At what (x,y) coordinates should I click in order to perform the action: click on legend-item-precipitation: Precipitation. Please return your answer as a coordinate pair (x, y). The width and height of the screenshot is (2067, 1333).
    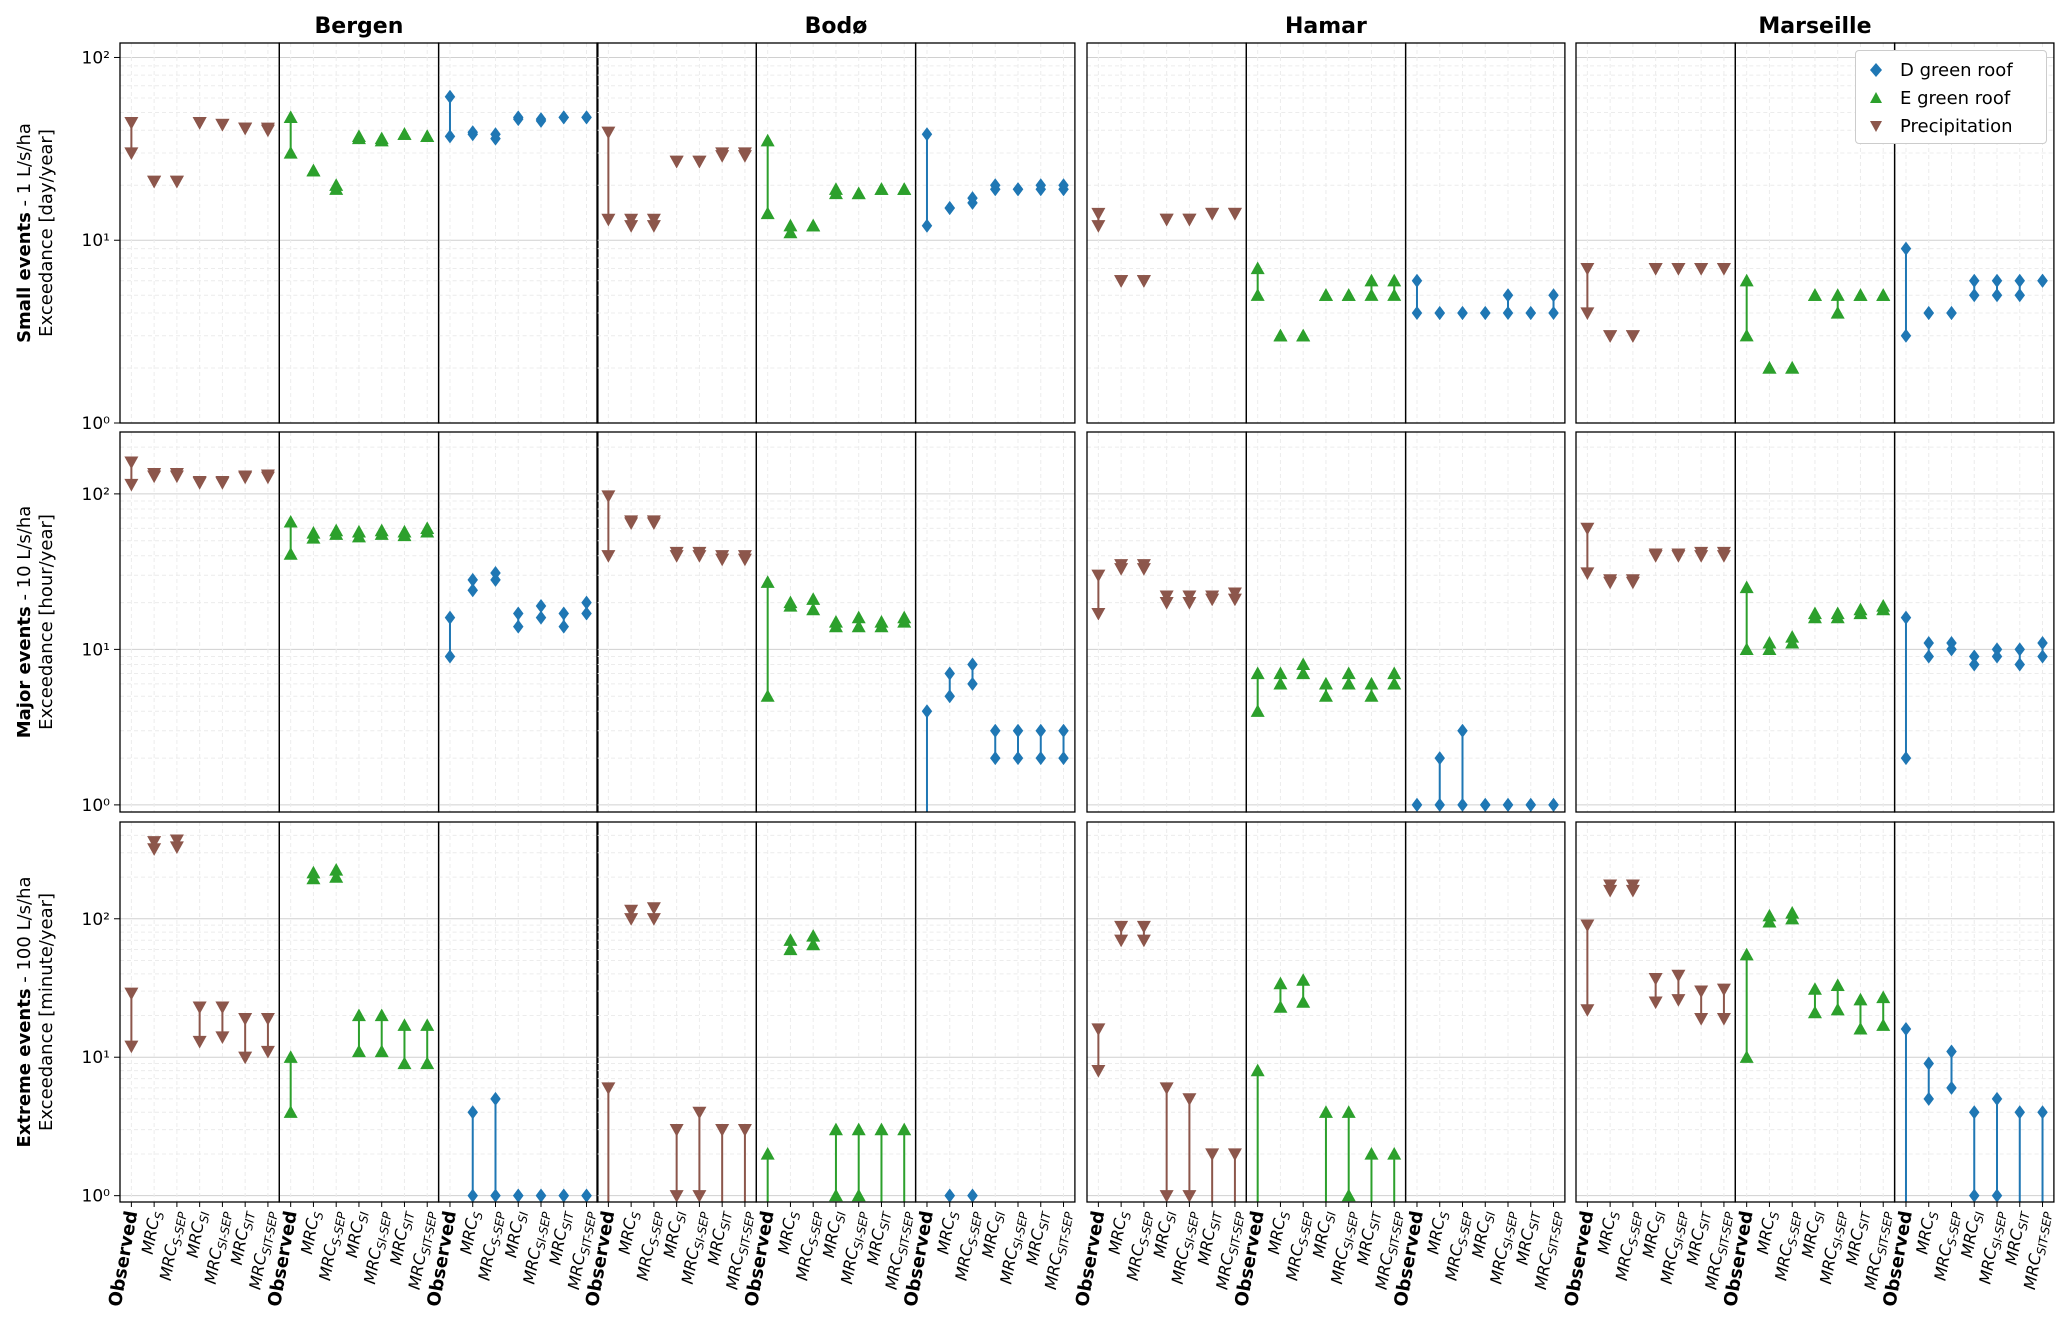
    Looking at the image, I should click on (1939, 126).